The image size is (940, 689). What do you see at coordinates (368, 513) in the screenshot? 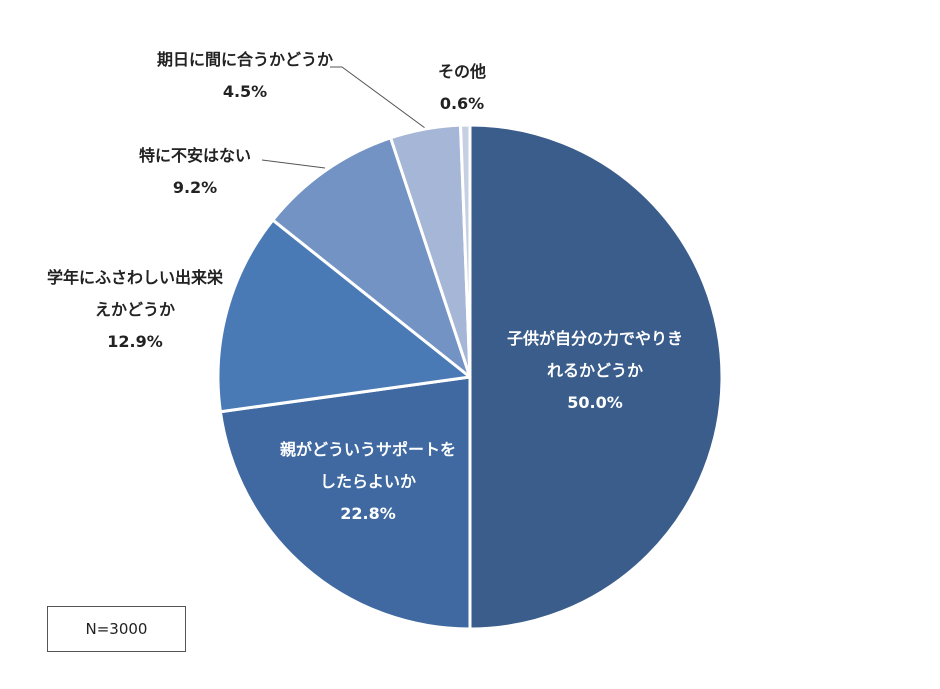
I see `value-label: 22.8%` at bounding box center [368, 513].